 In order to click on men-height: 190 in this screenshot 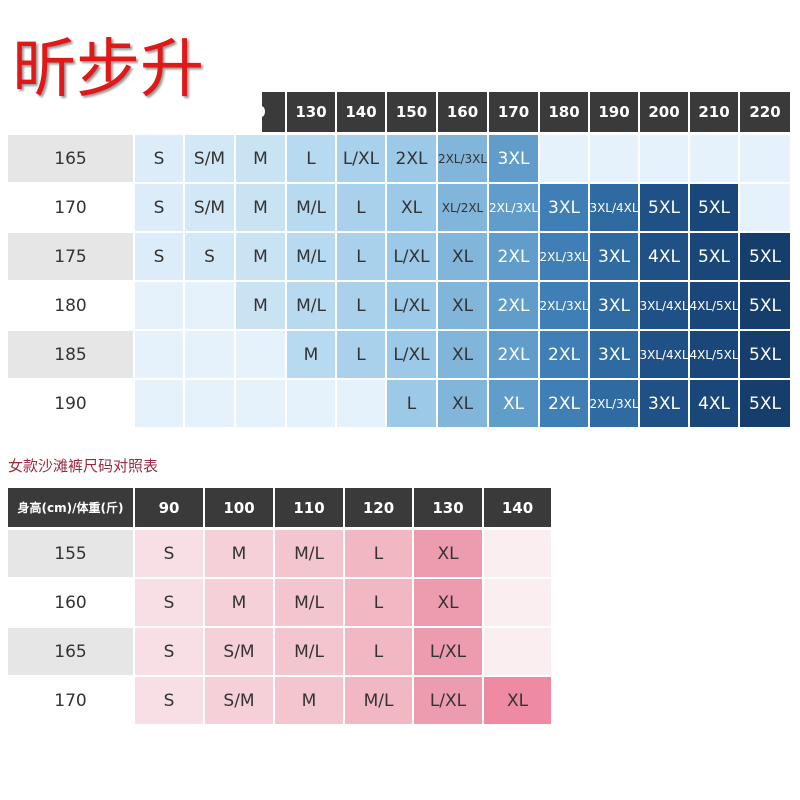, I will do `click(71, 404)`.